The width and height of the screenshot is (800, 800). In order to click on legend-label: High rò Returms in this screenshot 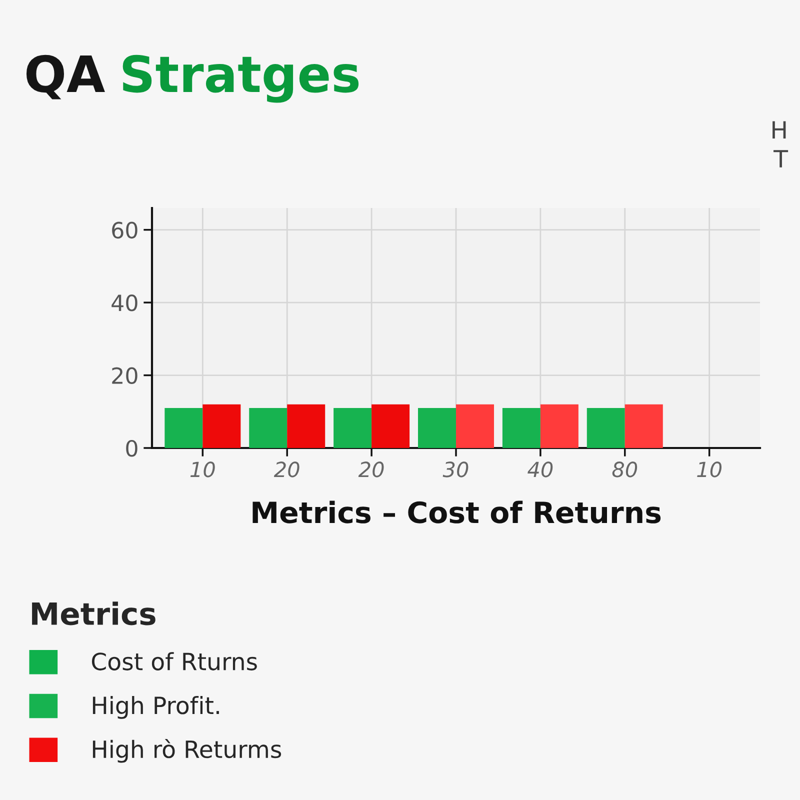, I will do `click(187, 750)`.